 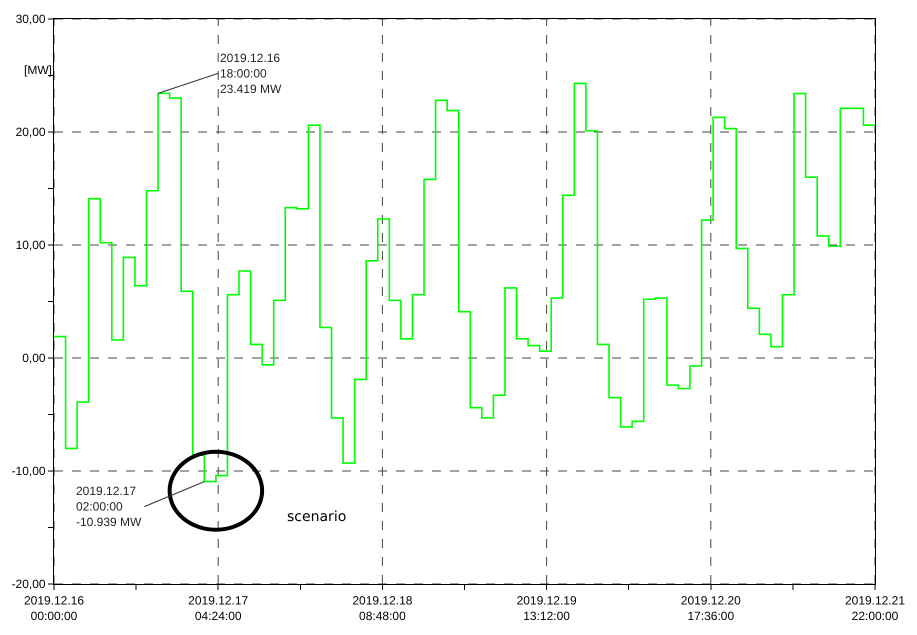 I want to click on y-tick-label: 30,00, so click(x=31, y=19).